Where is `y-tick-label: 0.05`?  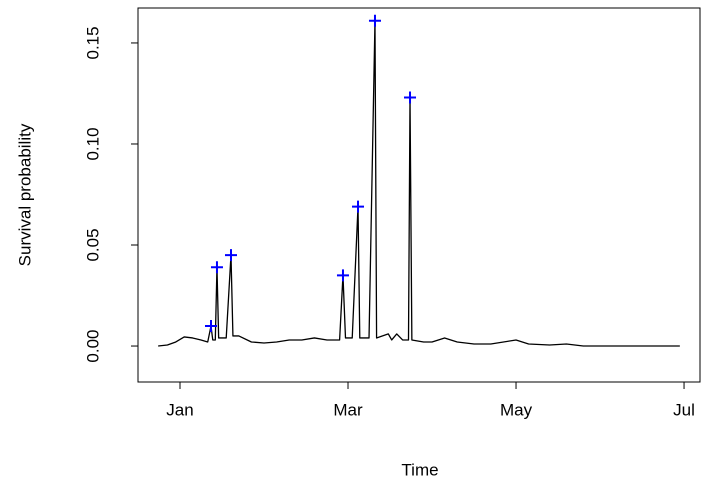 y-tick-label: 0.05 is located at coordinates (92, 244).